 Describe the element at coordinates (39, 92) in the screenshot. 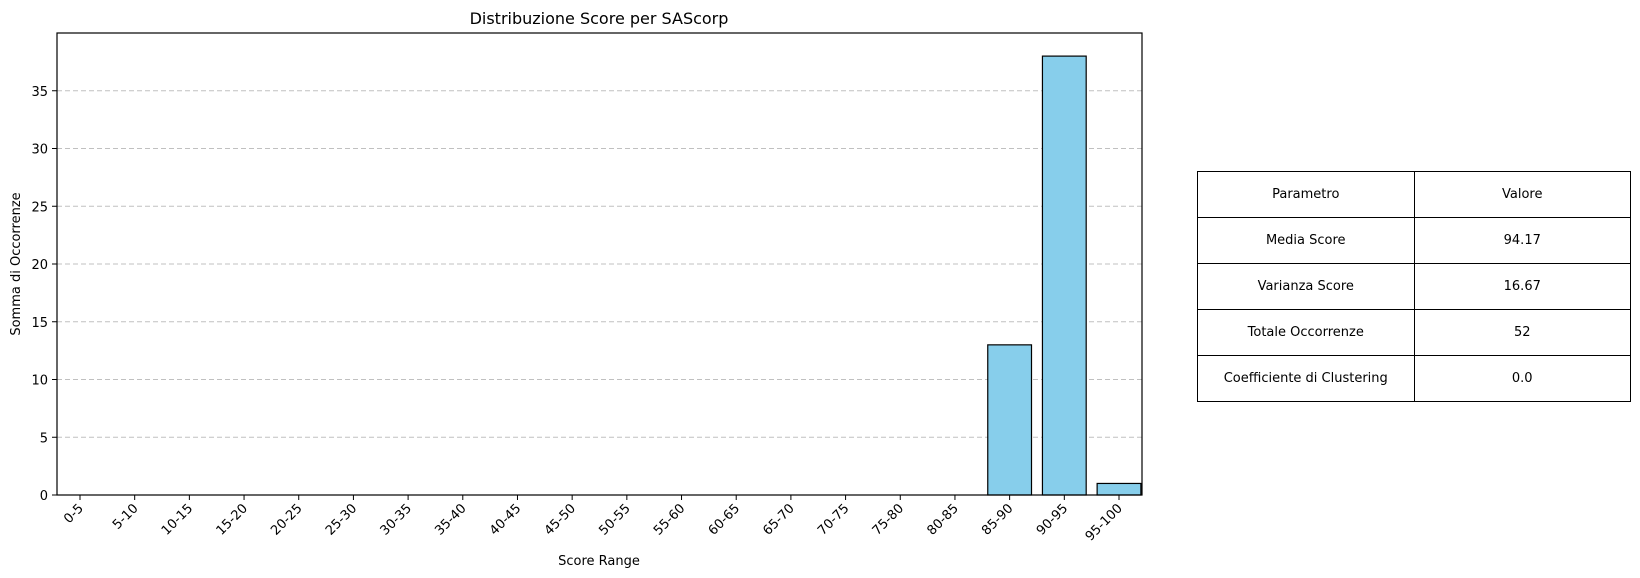

I see `y-tick-label: 35` at that location.